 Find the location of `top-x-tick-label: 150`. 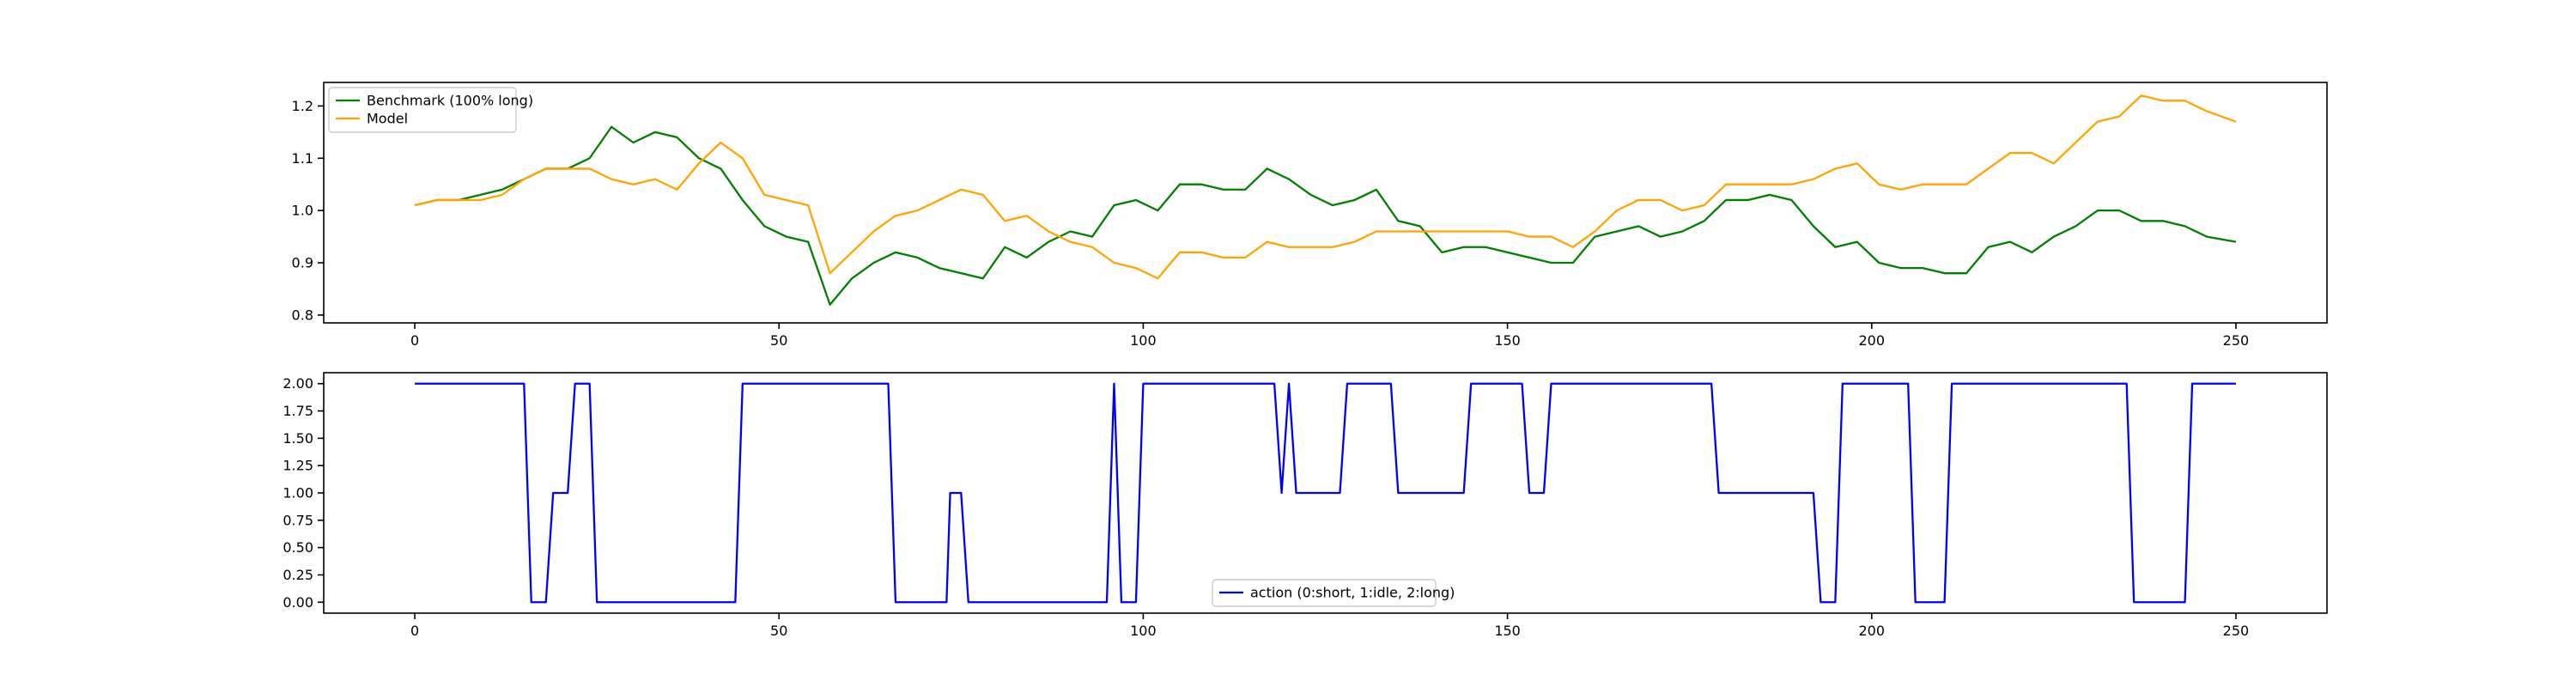

top-x-tick-label: 150 is located at coordinates (1507, 340).